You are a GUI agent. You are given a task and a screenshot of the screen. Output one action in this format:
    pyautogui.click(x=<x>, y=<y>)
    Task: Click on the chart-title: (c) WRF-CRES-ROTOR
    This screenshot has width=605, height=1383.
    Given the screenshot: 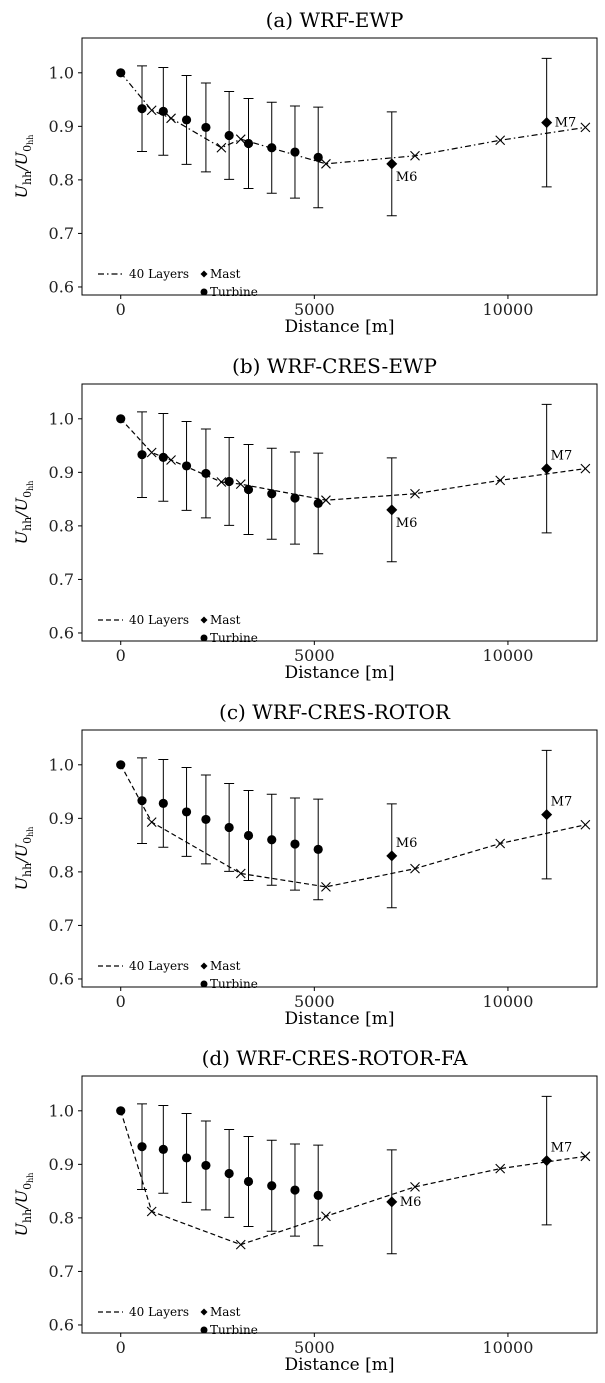 What is the action you would take?
    pyautogui.click(x=335, y=712)
    